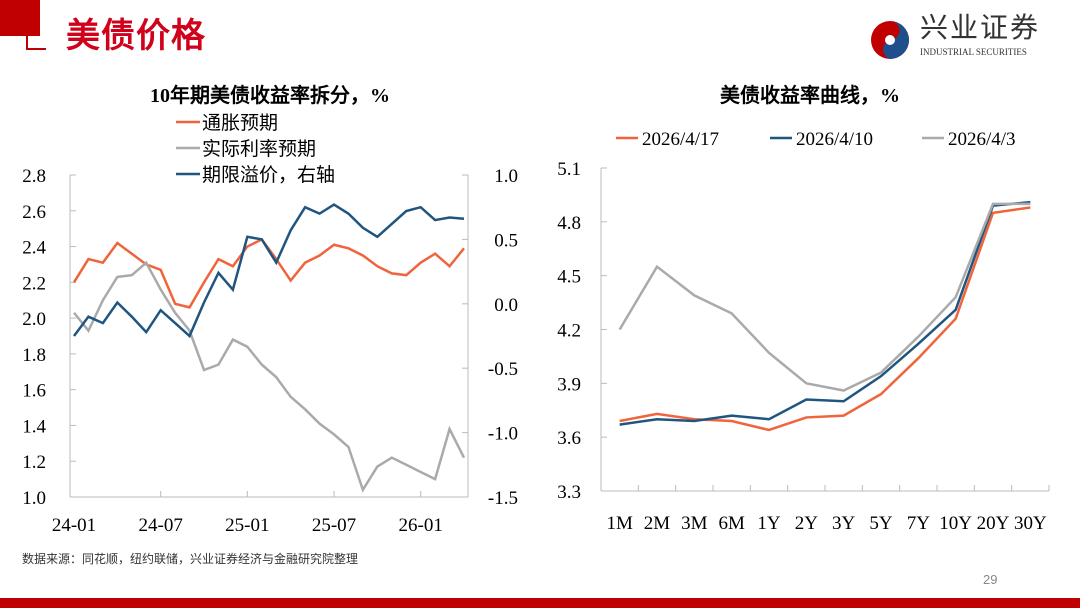 The image size is (1080, 608). What do you see at coordinates (810, 95) in the screenshot?
I see `right-chart-title: 美债收益率曲线，%` at bounding box center [810, 95].